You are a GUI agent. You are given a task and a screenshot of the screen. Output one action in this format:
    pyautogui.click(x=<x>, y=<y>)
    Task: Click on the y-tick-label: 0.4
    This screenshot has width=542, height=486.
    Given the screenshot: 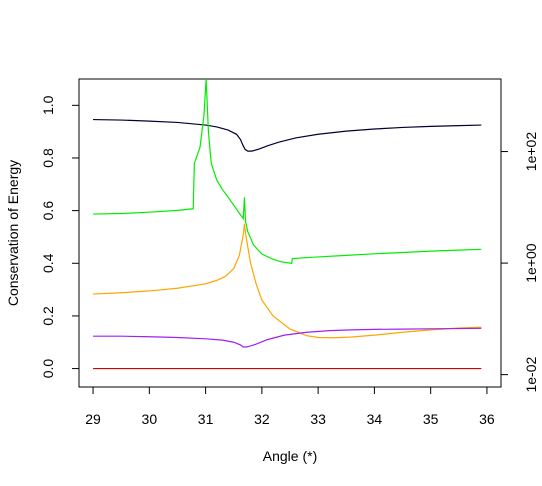 What is the action you would take?
    pyautogui.click(x=48, y=263)
    